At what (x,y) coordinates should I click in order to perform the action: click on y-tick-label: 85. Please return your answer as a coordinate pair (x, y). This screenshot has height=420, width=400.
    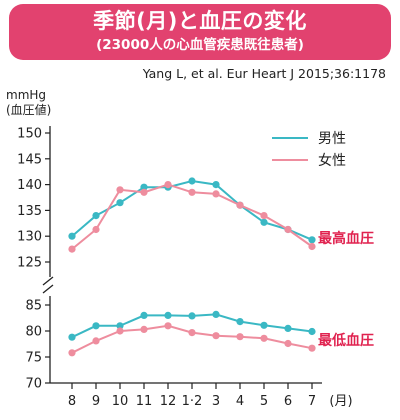
    Looking at the image, I should click on (33, 306).